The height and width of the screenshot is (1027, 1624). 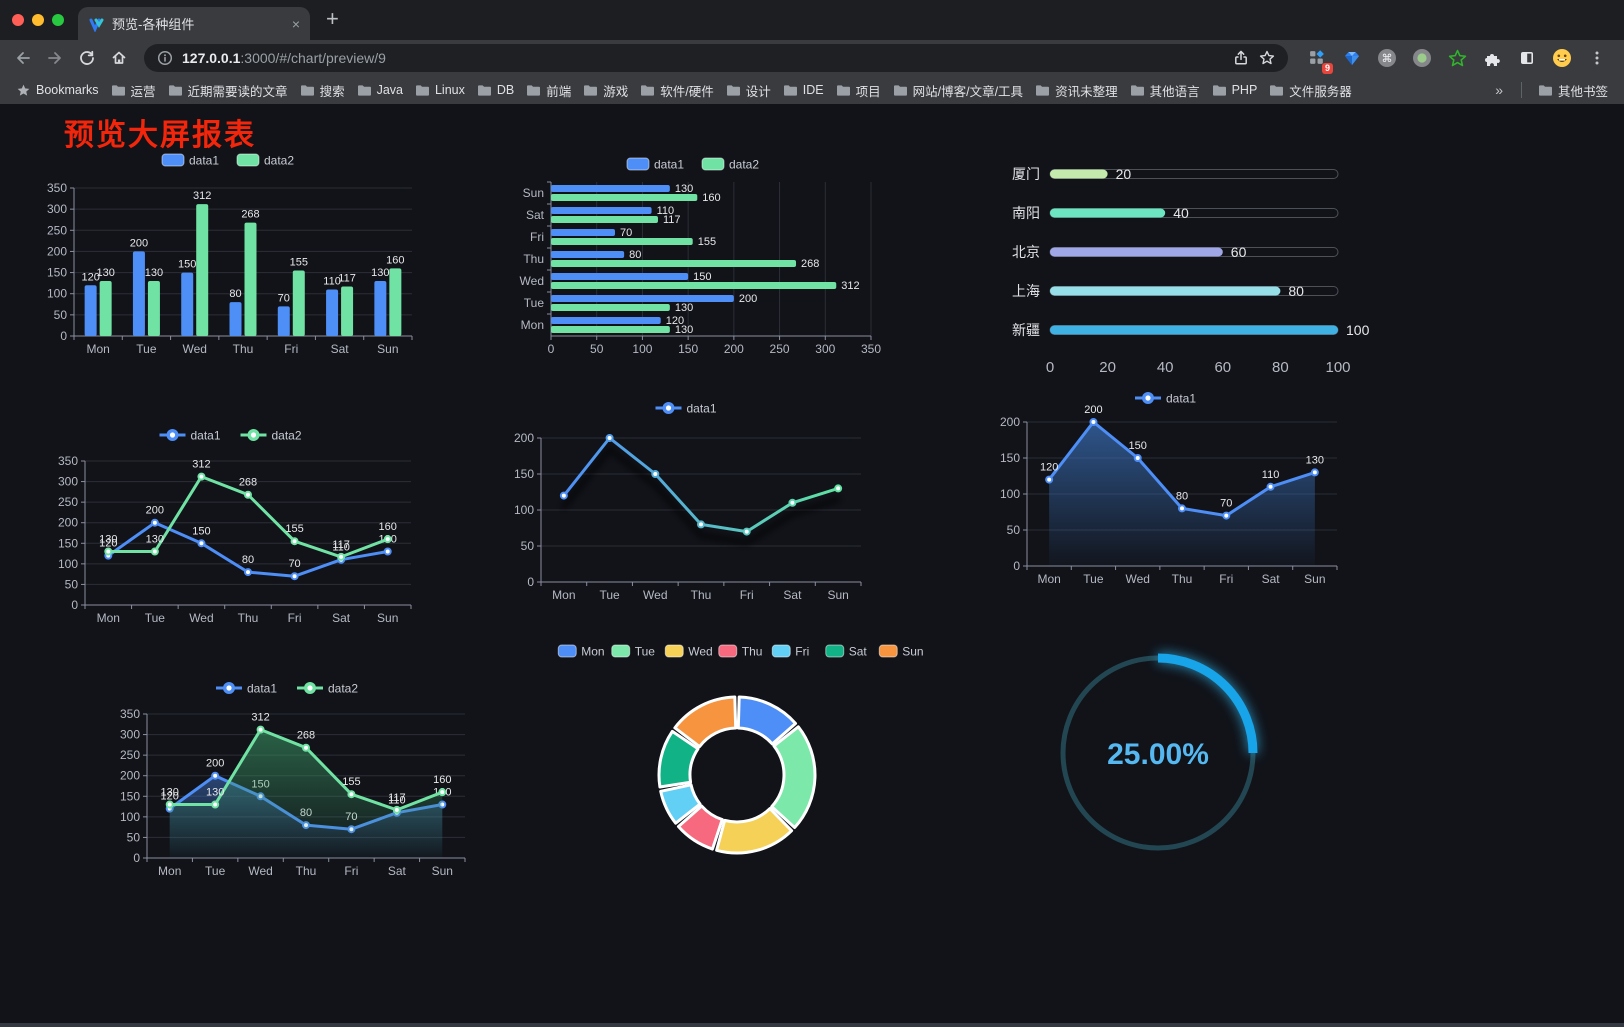 What do you see at coordinates (591, 233) in the screenshot?
I see `bar-data1: 70` at bounding box center [591, 233].